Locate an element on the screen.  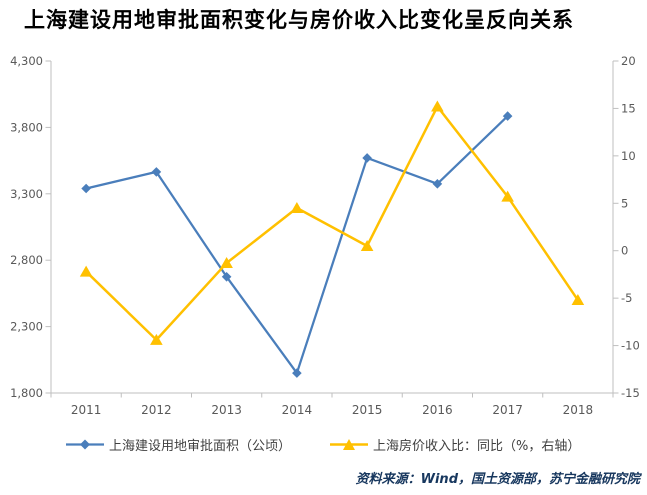
y-axis-left-tick-label: 2,800 is located at coordinates (26, 260).